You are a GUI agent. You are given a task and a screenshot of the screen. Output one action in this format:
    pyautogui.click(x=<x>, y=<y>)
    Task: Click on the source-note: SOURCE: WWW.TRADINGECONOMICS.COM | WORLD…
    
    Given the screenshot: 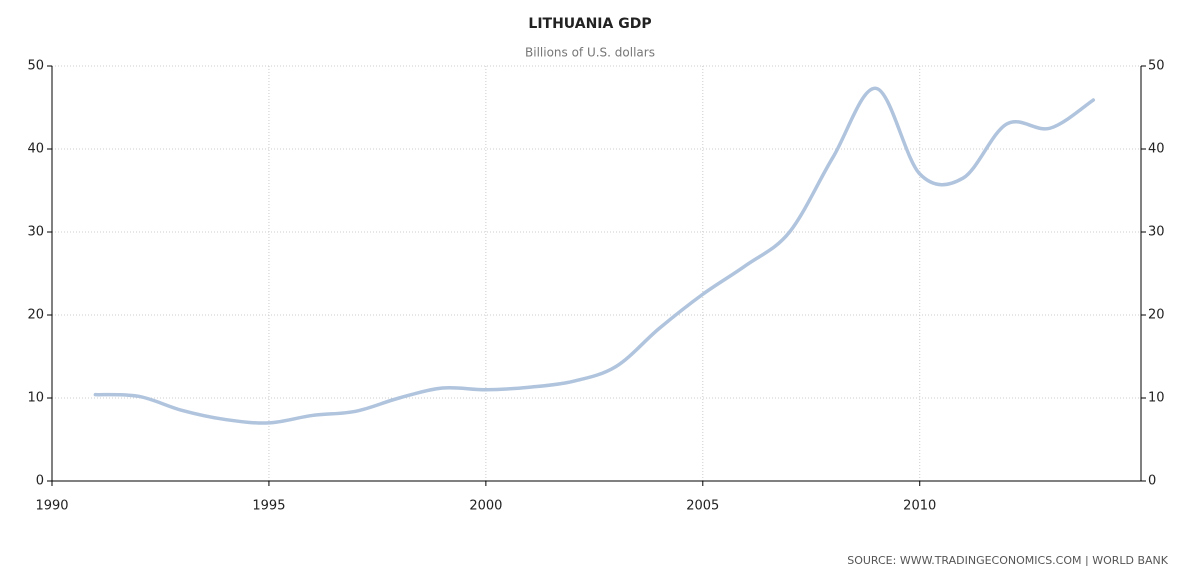 What is the action you would take?
    pyautogui.click(x=1008, y=560)
    